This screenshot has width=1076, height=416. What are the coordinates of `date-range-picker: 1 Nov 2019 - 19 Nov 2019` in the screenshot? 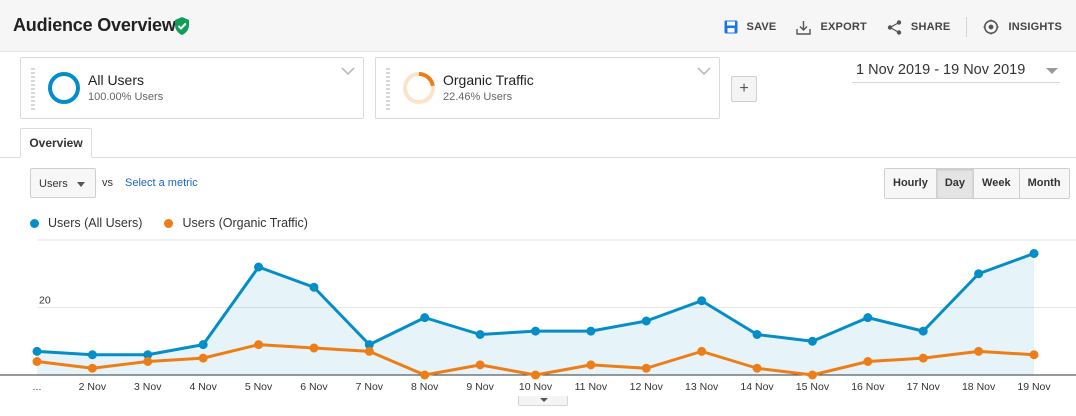 It's located at (956, 70).